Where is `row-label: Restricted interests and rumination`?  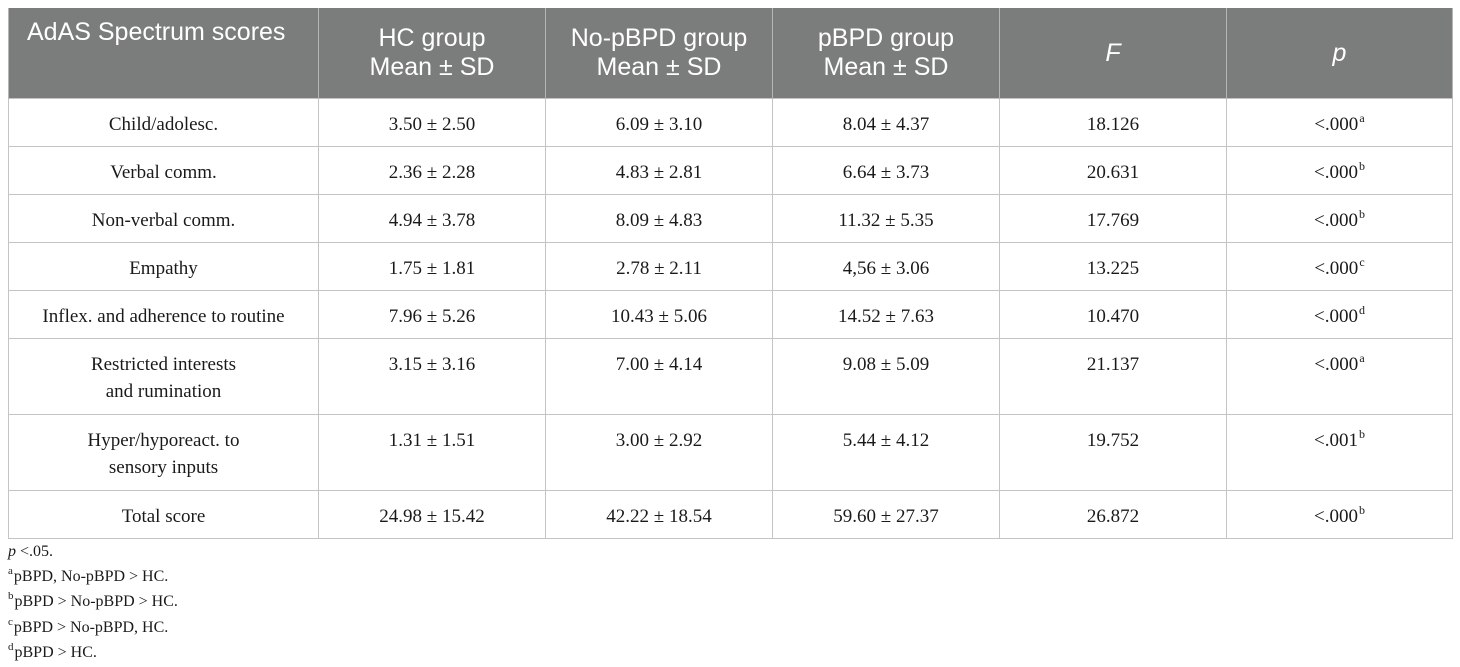 row-label: Restricted interests and rumination is located at coordinates (163, 376).